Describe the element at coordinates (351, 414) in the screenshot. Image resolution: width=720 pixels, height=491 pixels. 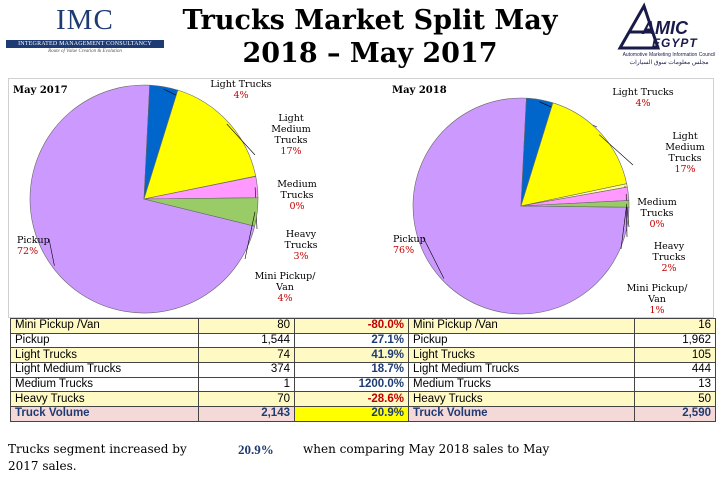
I see `total-percent-change: 20.9%` at that location.